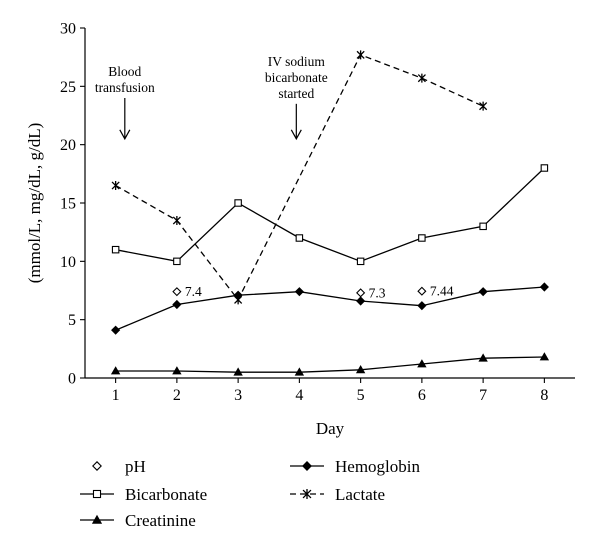 The image size is (600, 550). What do you see at coordinates (361, 395) in the screenshot?
I see `x-tick-label: 5` at bounding box center [361, 395].